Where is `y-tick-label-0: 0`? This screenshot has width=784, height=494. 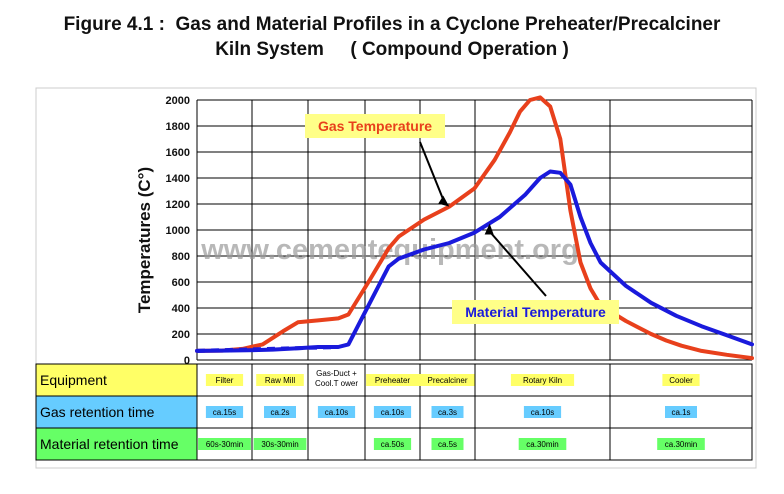
y-tick-label-0: 0 is located at coordinates (187, 361).